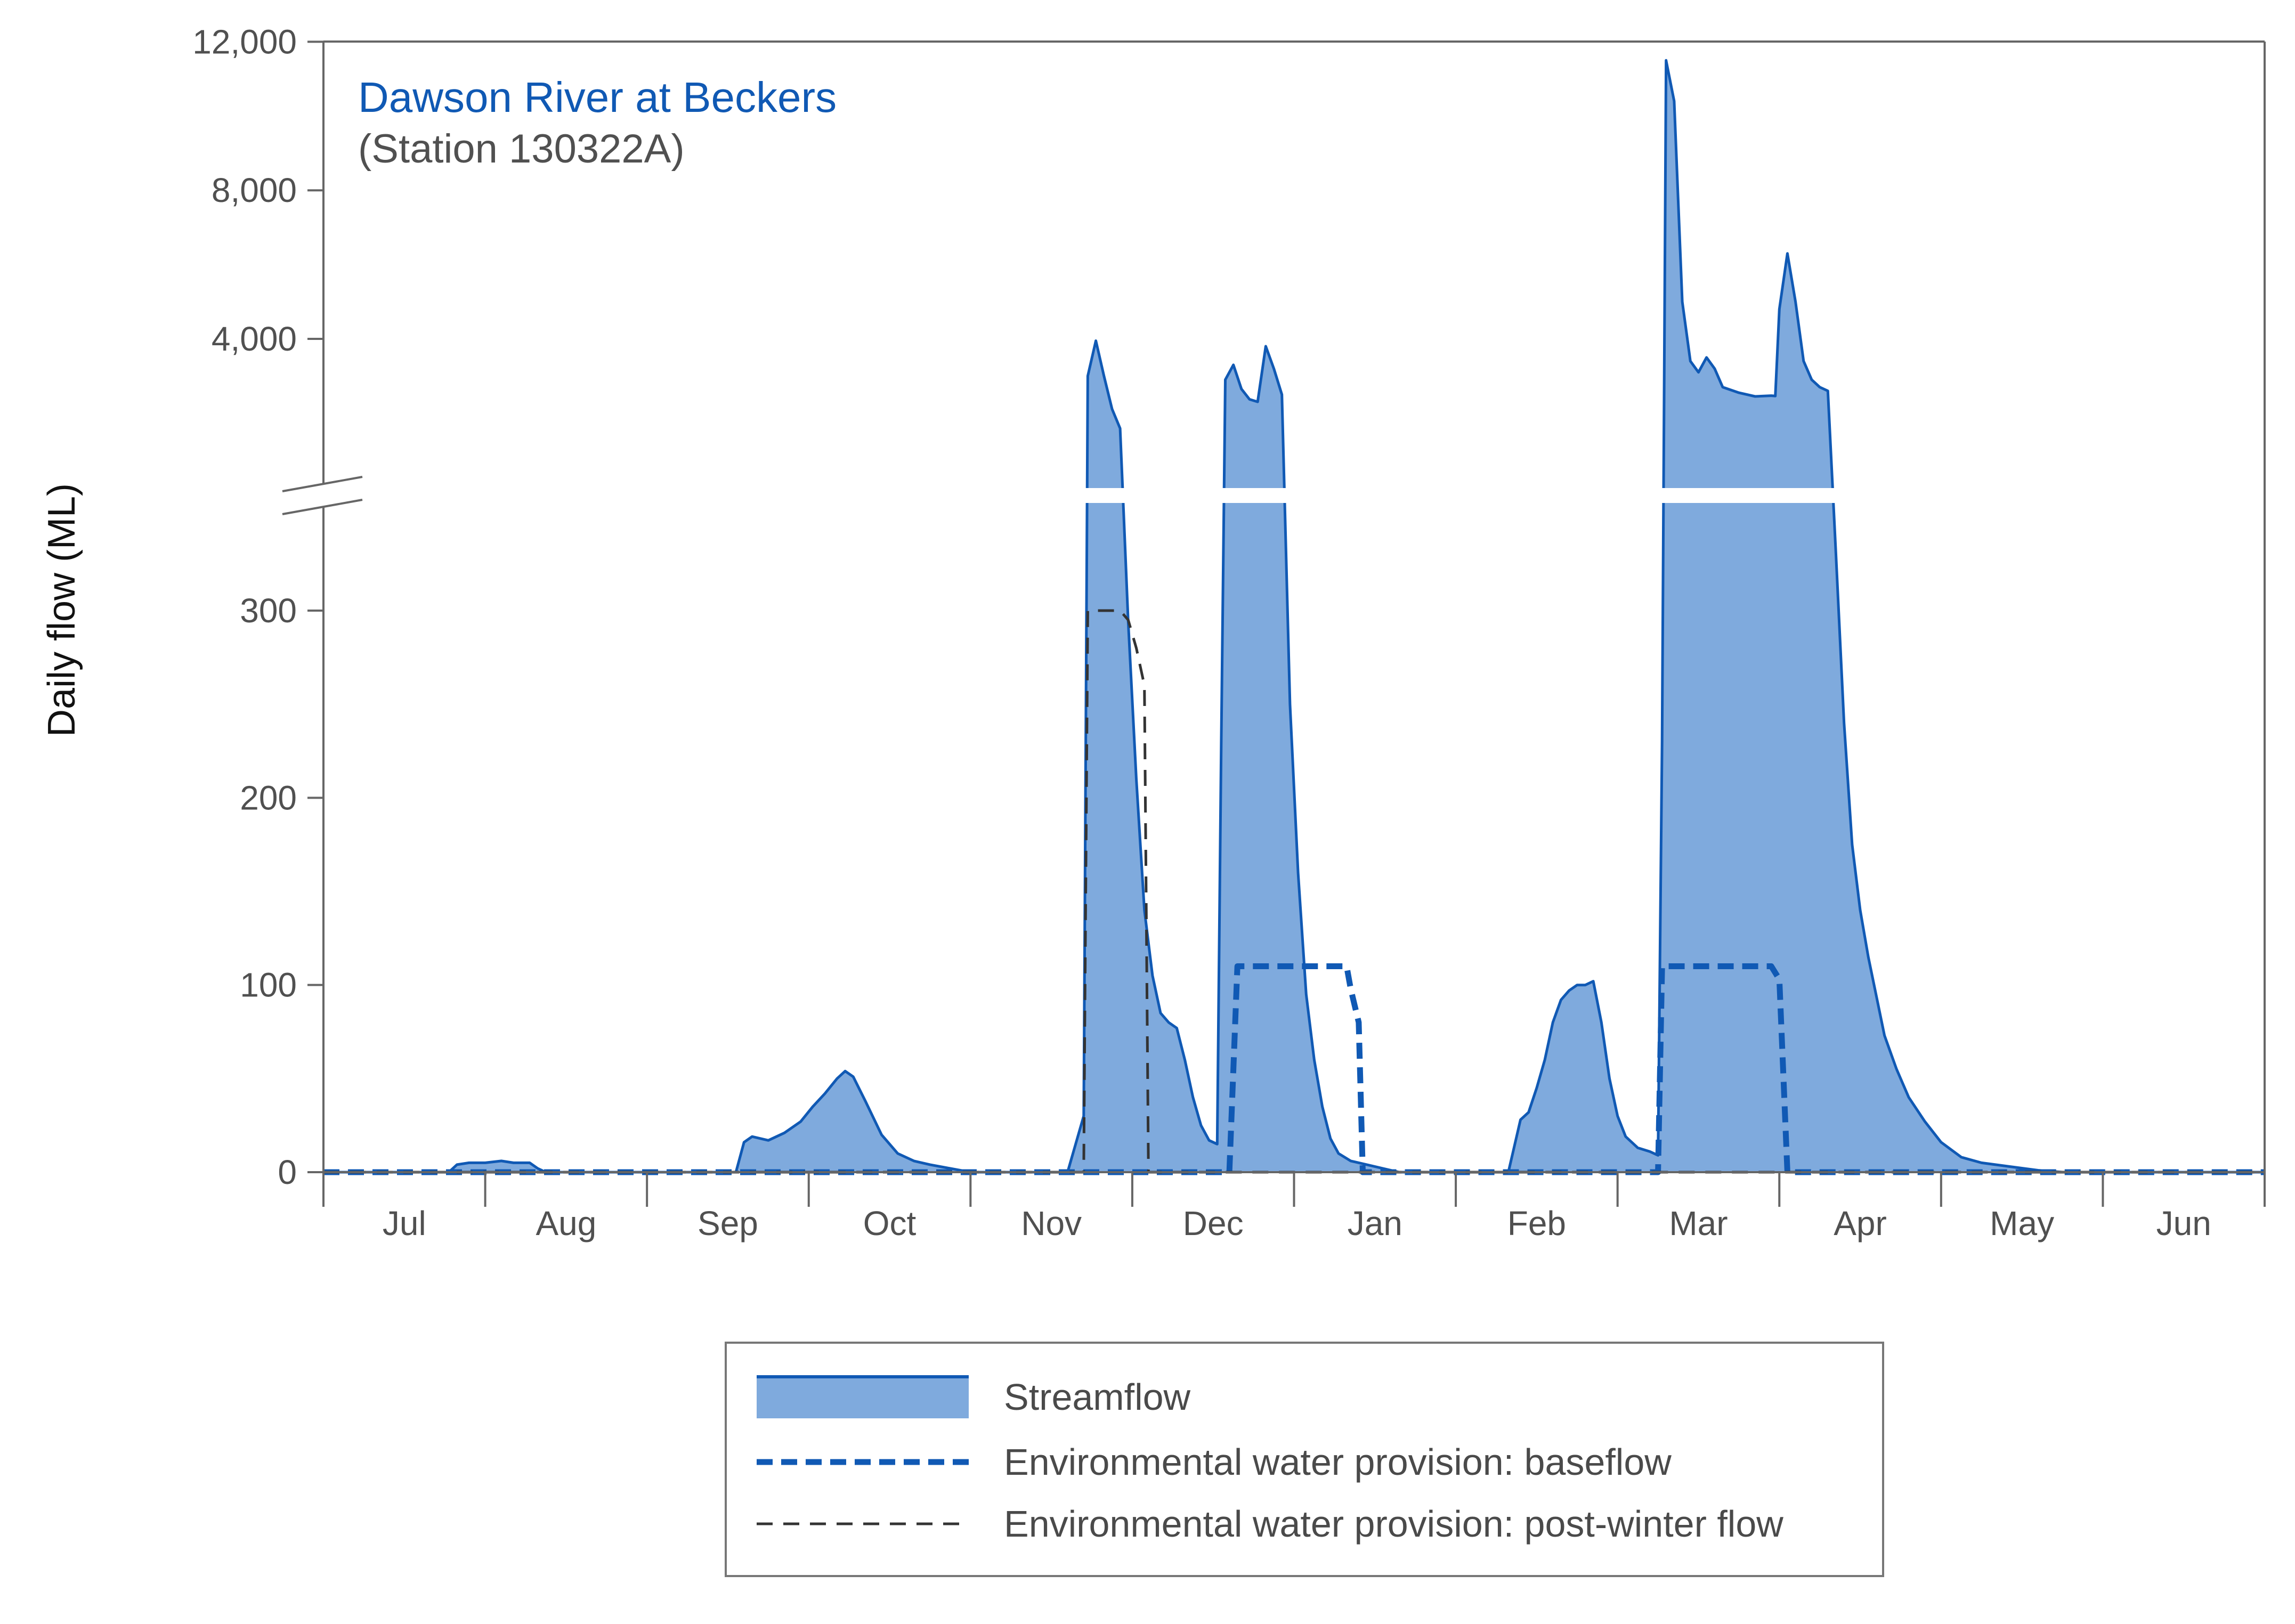 This screenshot has width=2295, height=1624. I want to click on y-tick-label: 100, so click(268, 985).